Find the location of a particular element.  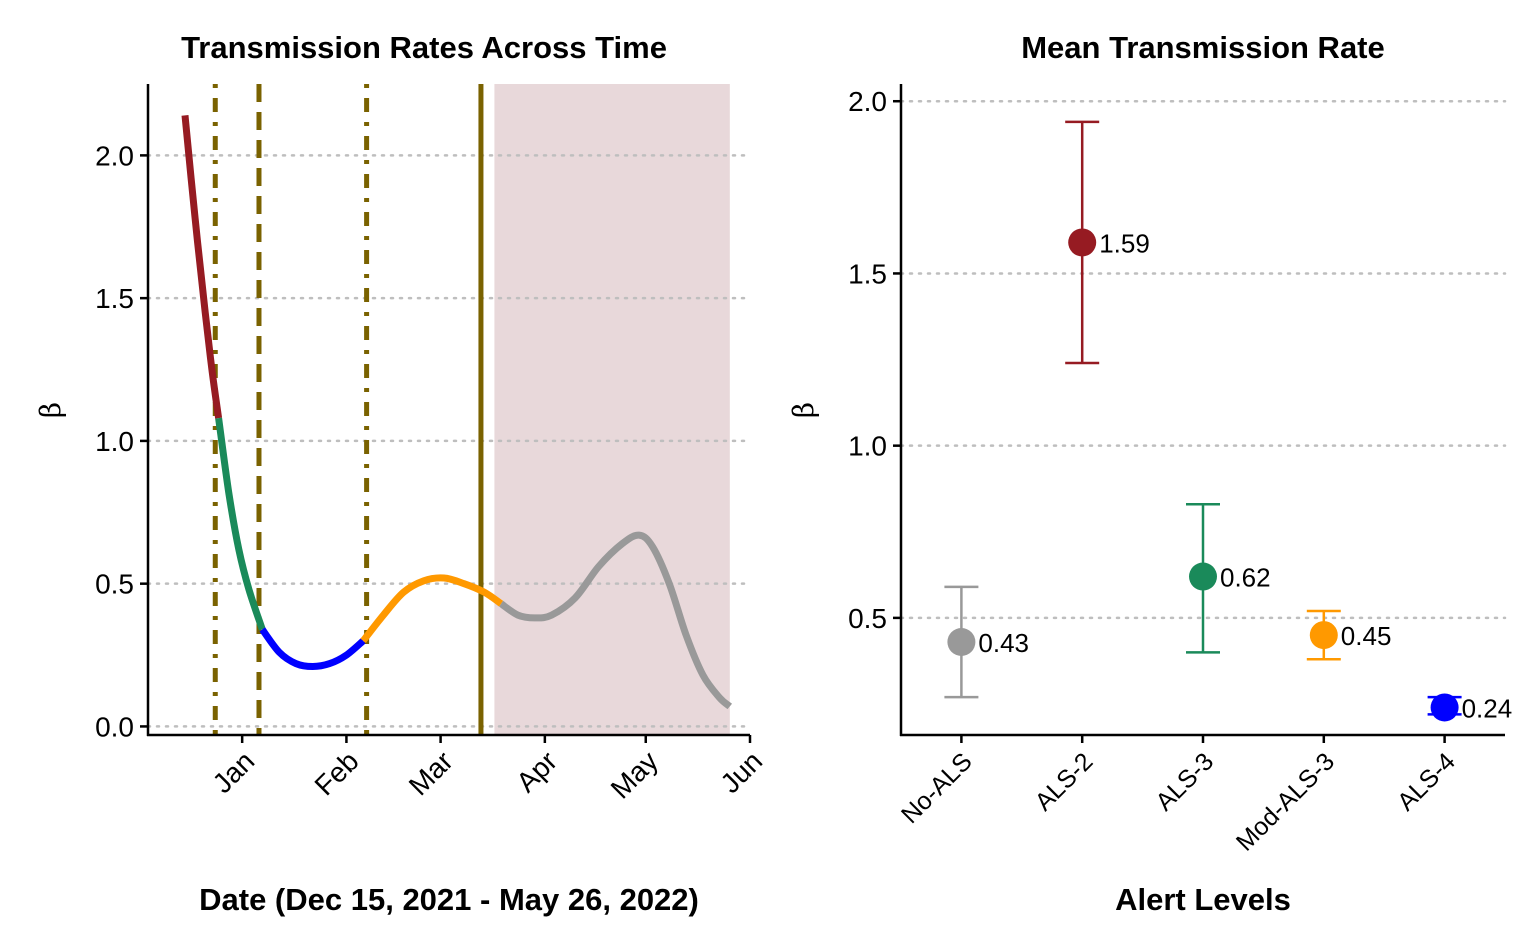

right-y-ticks: 0.5 1.0 1.5 2.0 is located at coordinates (874, 360).